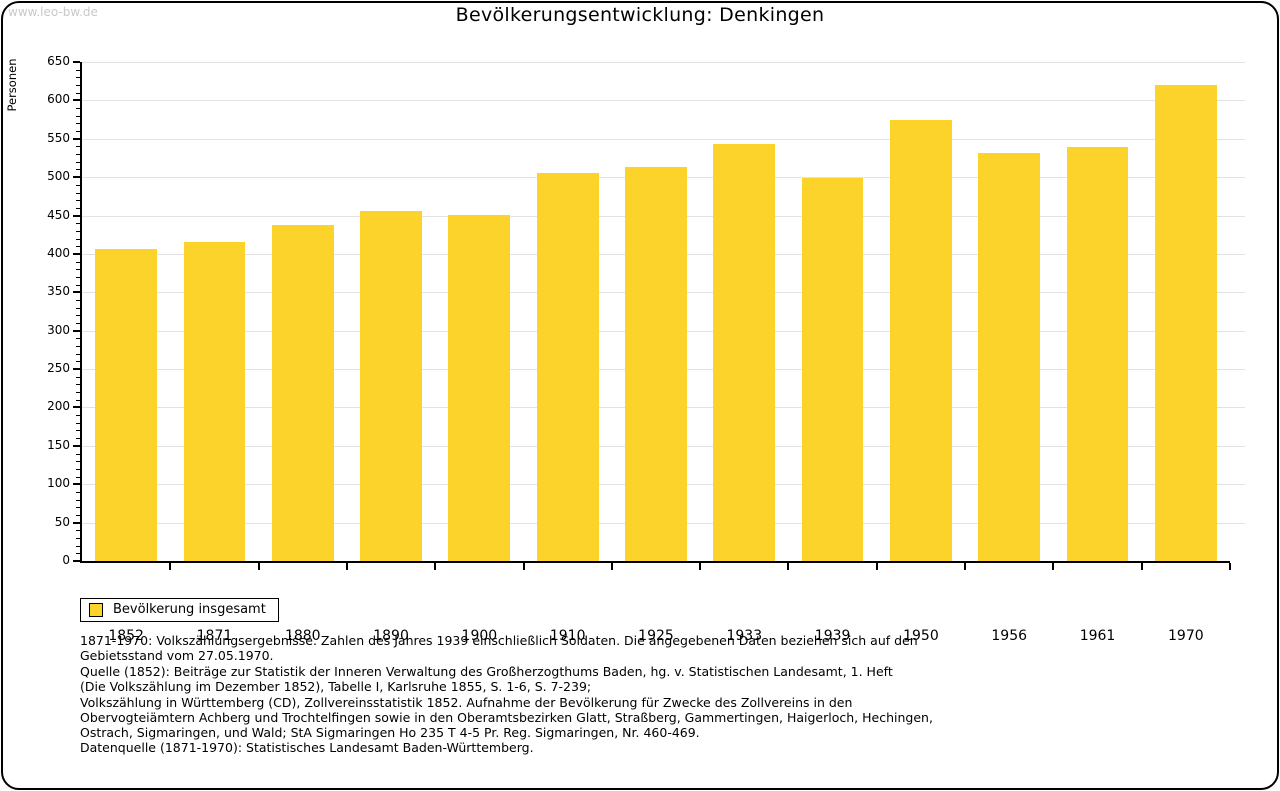 Image resolution: width=1280 pixels, height=791 pixels. I want to click on bar-1950, so click(920, 340).